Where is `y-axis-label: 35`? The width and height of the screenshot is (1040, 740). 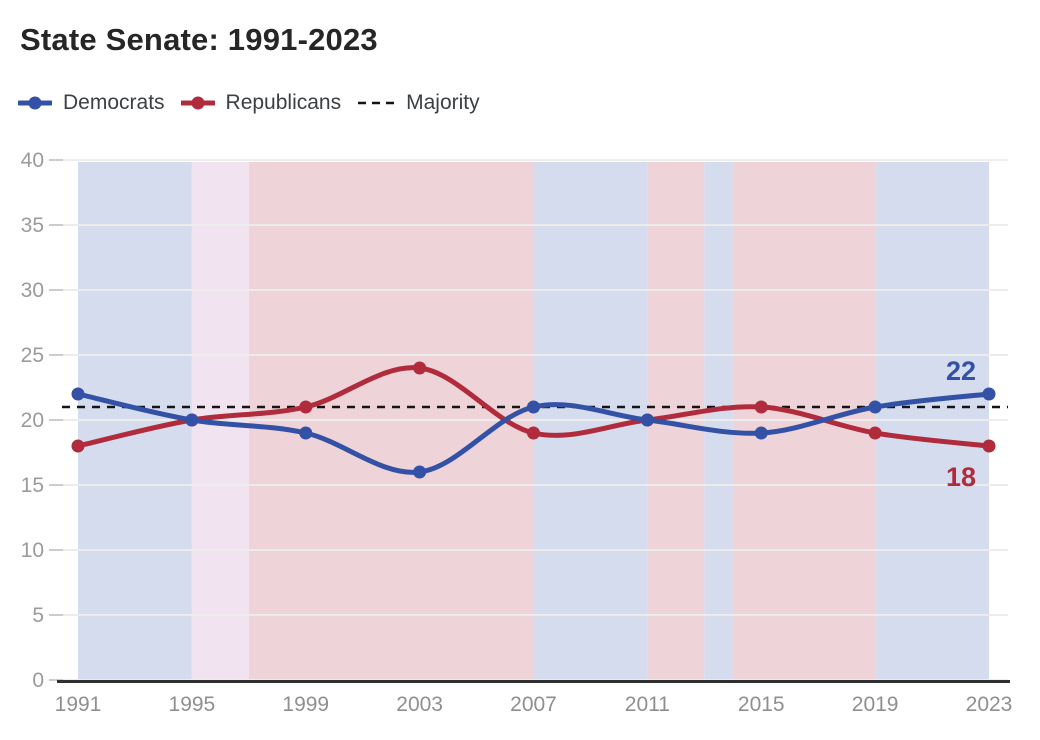
y-axis-label: 35 is located at coordinates (32, 225).